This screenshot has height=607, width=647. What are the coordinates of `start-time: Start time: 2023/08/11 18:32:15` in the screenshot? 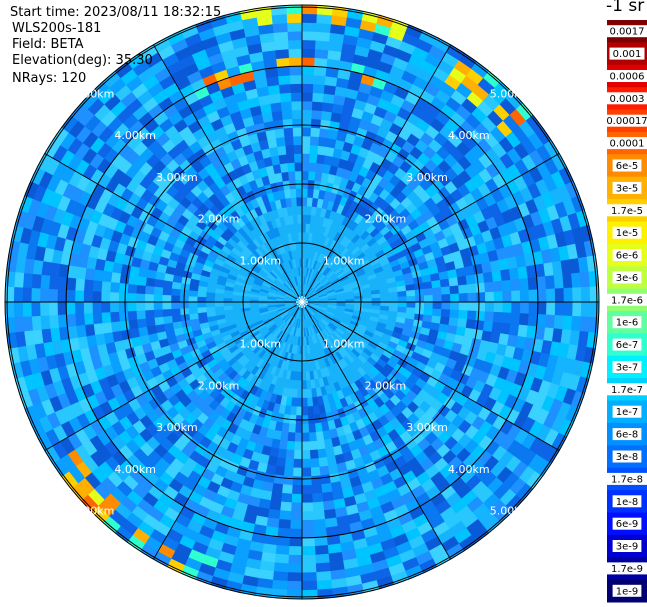 It's located at (116, 12).